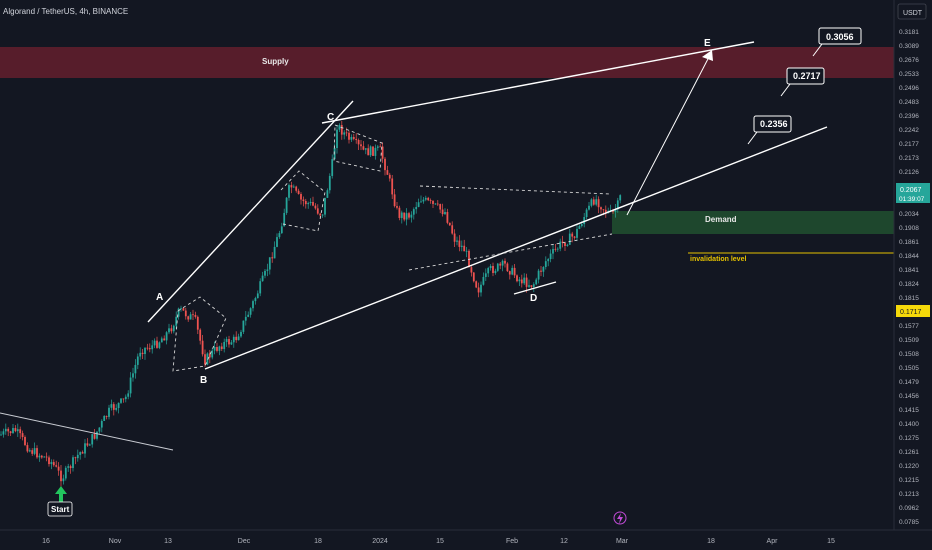  Describe the element at coordinates (620, 518) in the screenshot. I see `lightning-icon` at that location.